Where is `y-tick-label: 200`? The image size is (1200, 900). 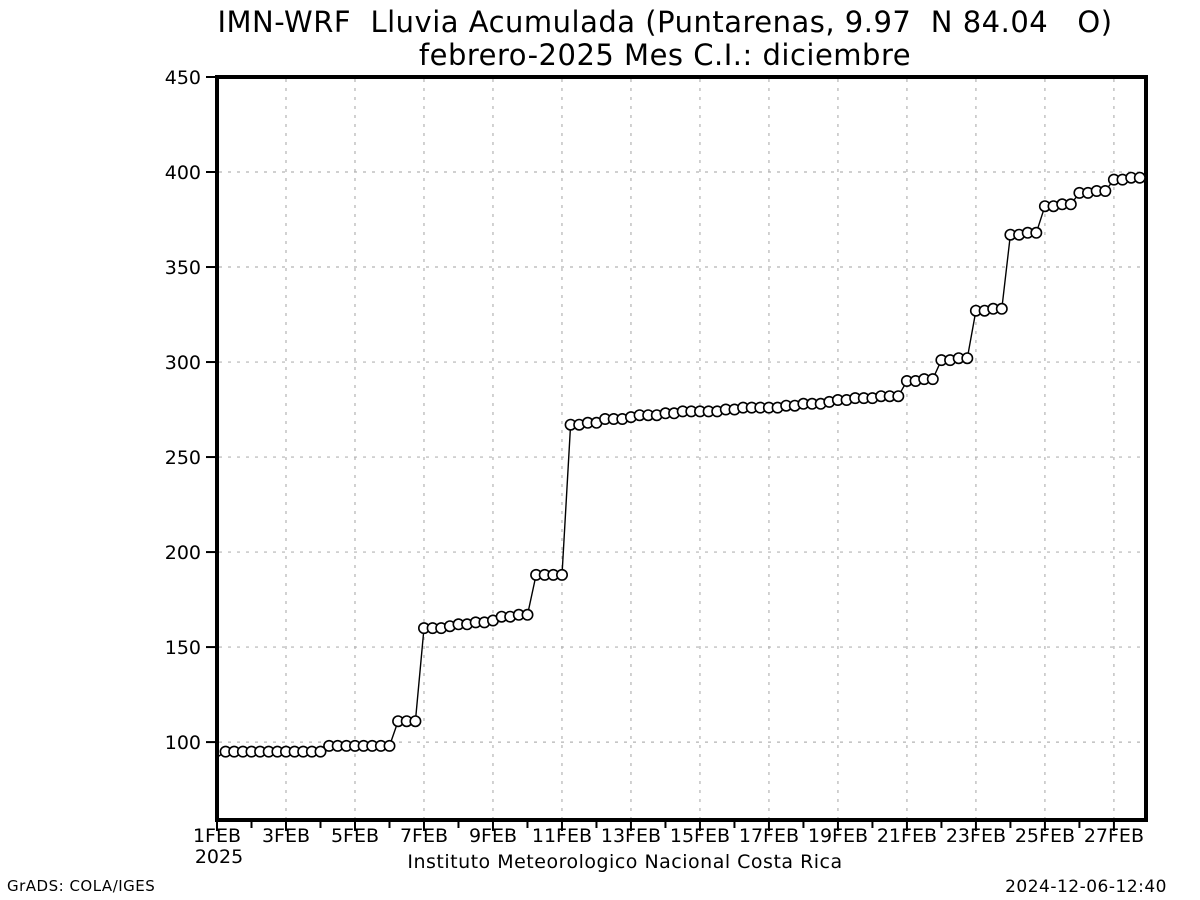
y-tick-label: 200 is located at coordinates (183, 553).